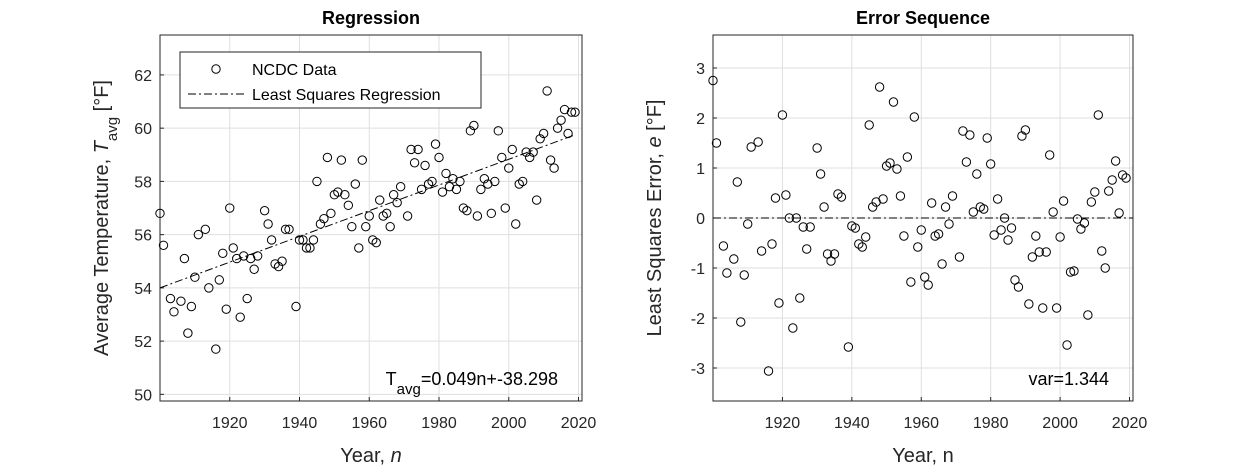 Image resolution: width=1250 pixels, height=474 pixels. What do you see at coordinates (700, 119) in the screenshot?
I see `y-tick-label: 2` at bounding box center [700, 119].